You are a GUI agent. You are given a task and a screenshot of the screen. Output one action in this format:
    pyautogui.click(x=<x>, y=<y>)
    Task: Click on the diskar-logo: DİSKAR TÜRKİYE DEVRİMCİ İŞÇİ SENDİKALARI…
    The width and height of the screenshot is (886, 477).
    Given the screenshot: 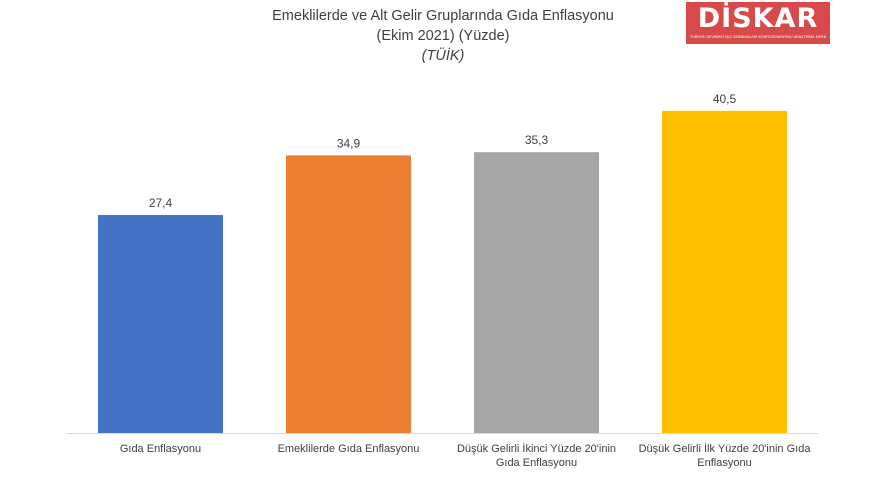 What is the action you would take?
    pyautogui.click(x=758, y=23)
    